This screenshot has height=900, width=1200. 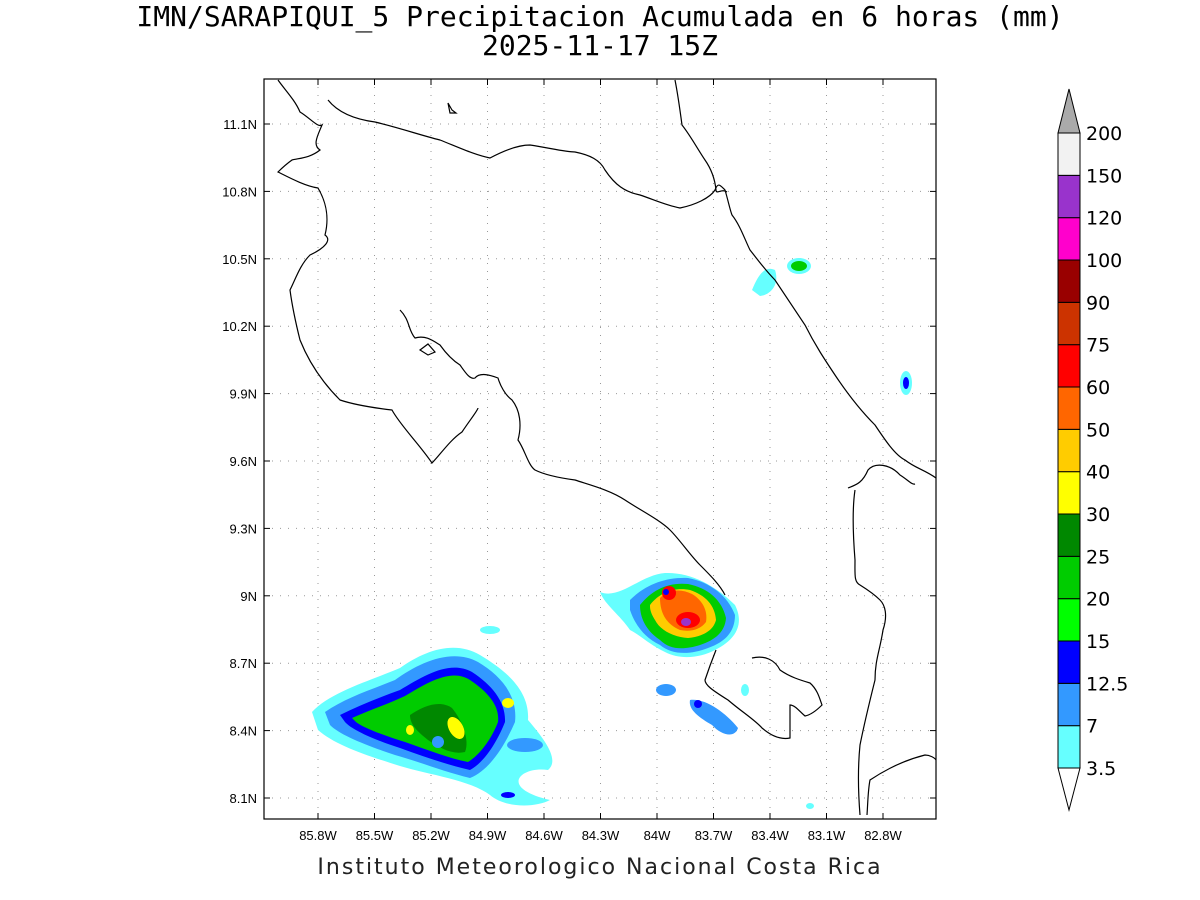 I want to click on lat-tick-label: 8.1N, so click(x=243, y=798).